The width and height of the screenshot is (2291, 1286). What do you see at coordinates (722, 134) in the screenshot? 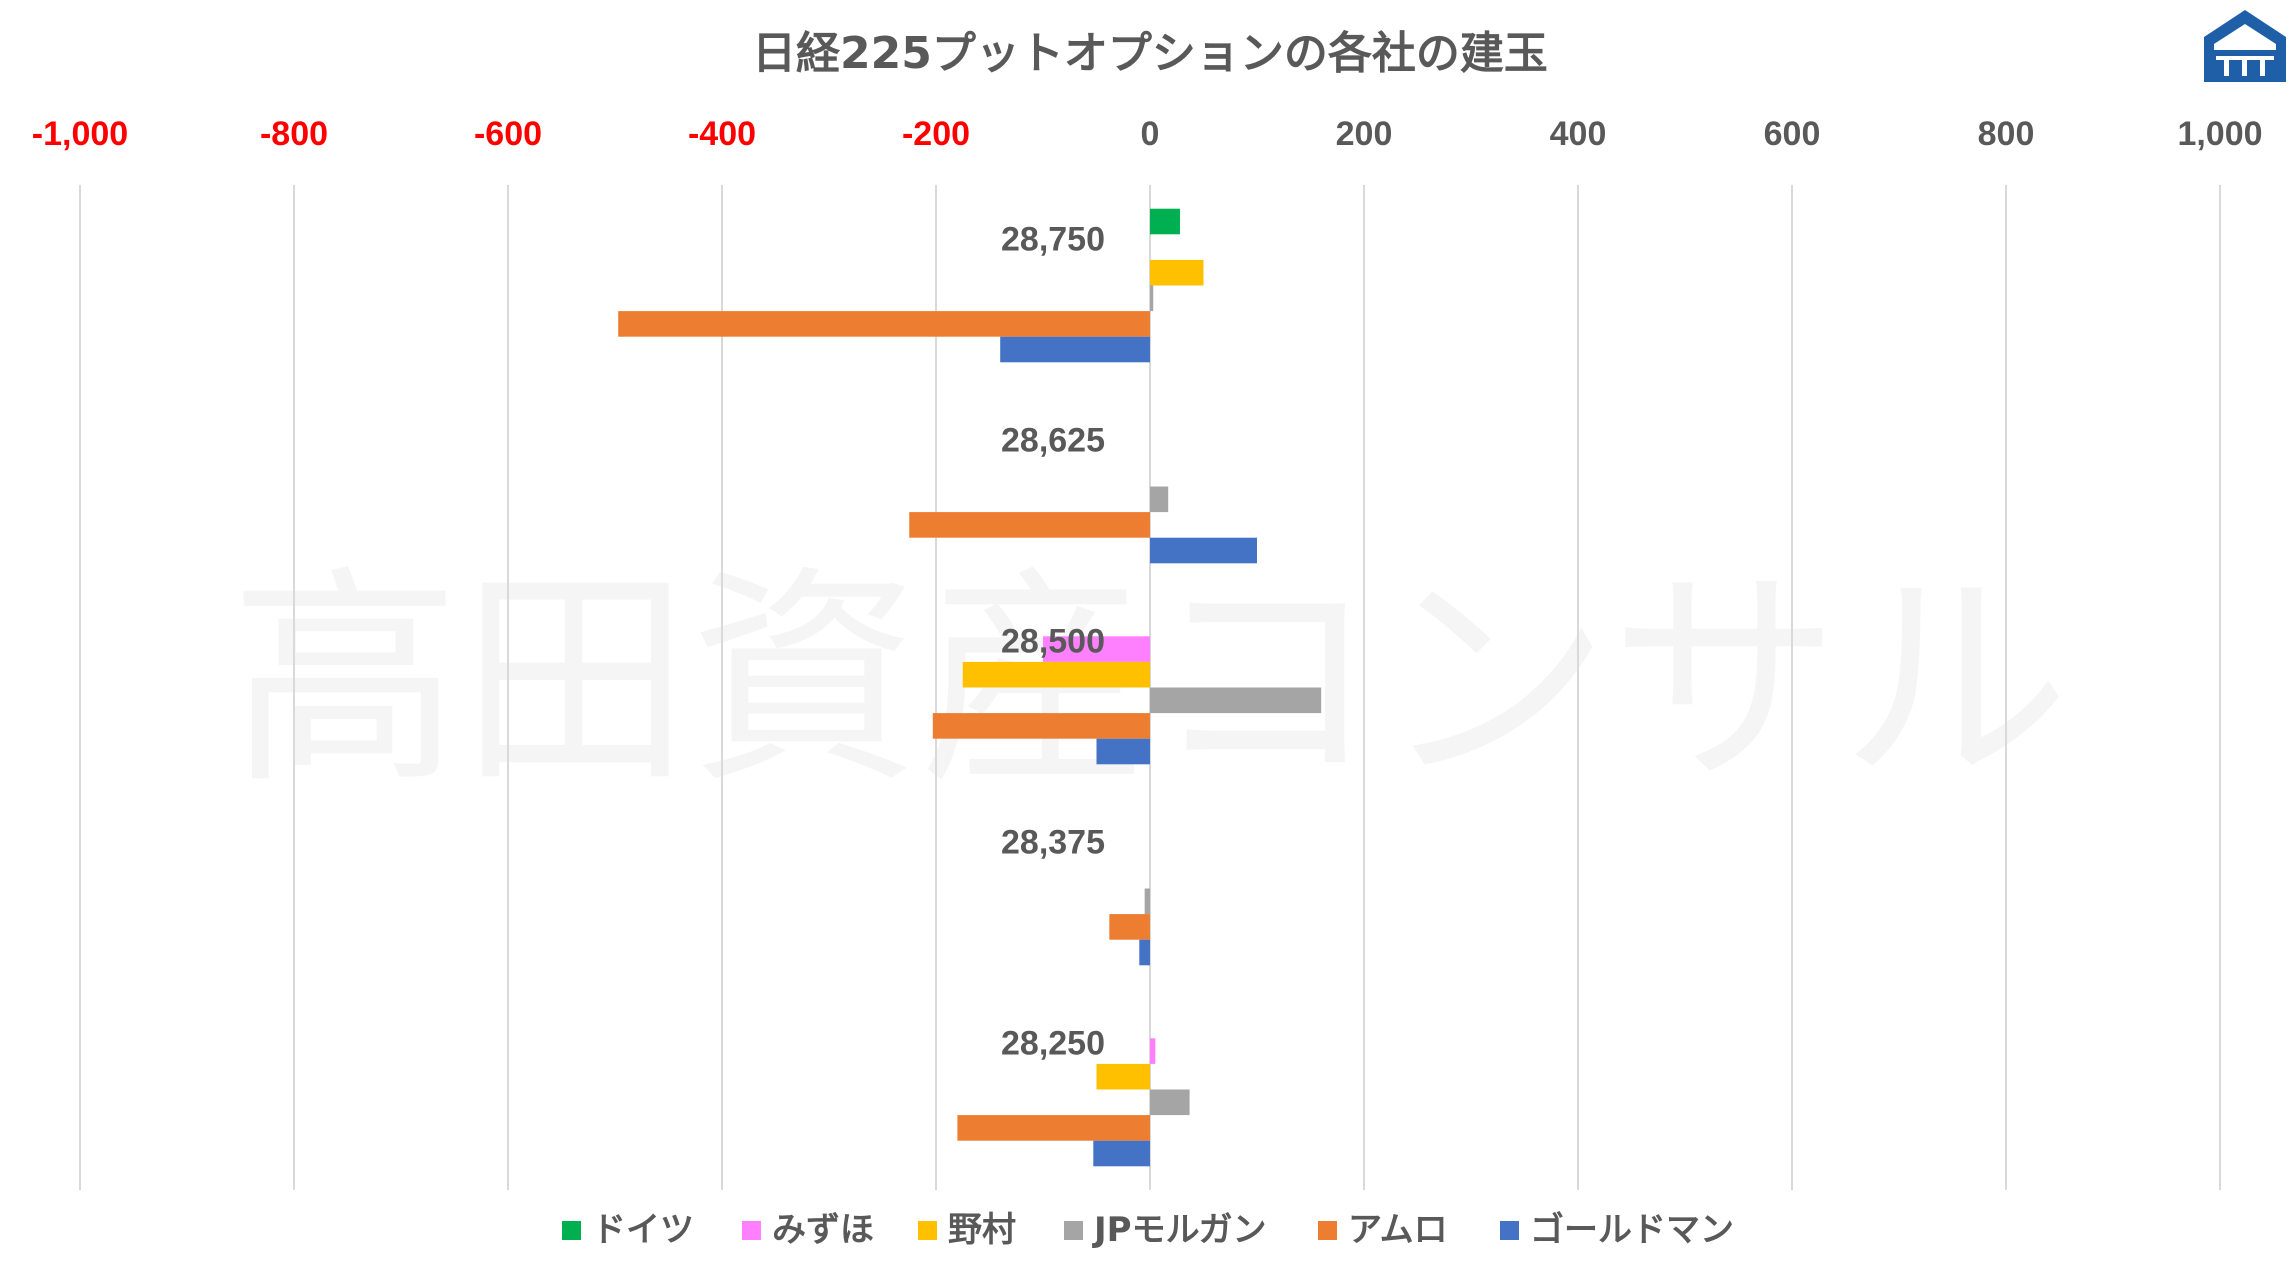
I see `x-tick-label: -400` at bounding box center [722, 134].